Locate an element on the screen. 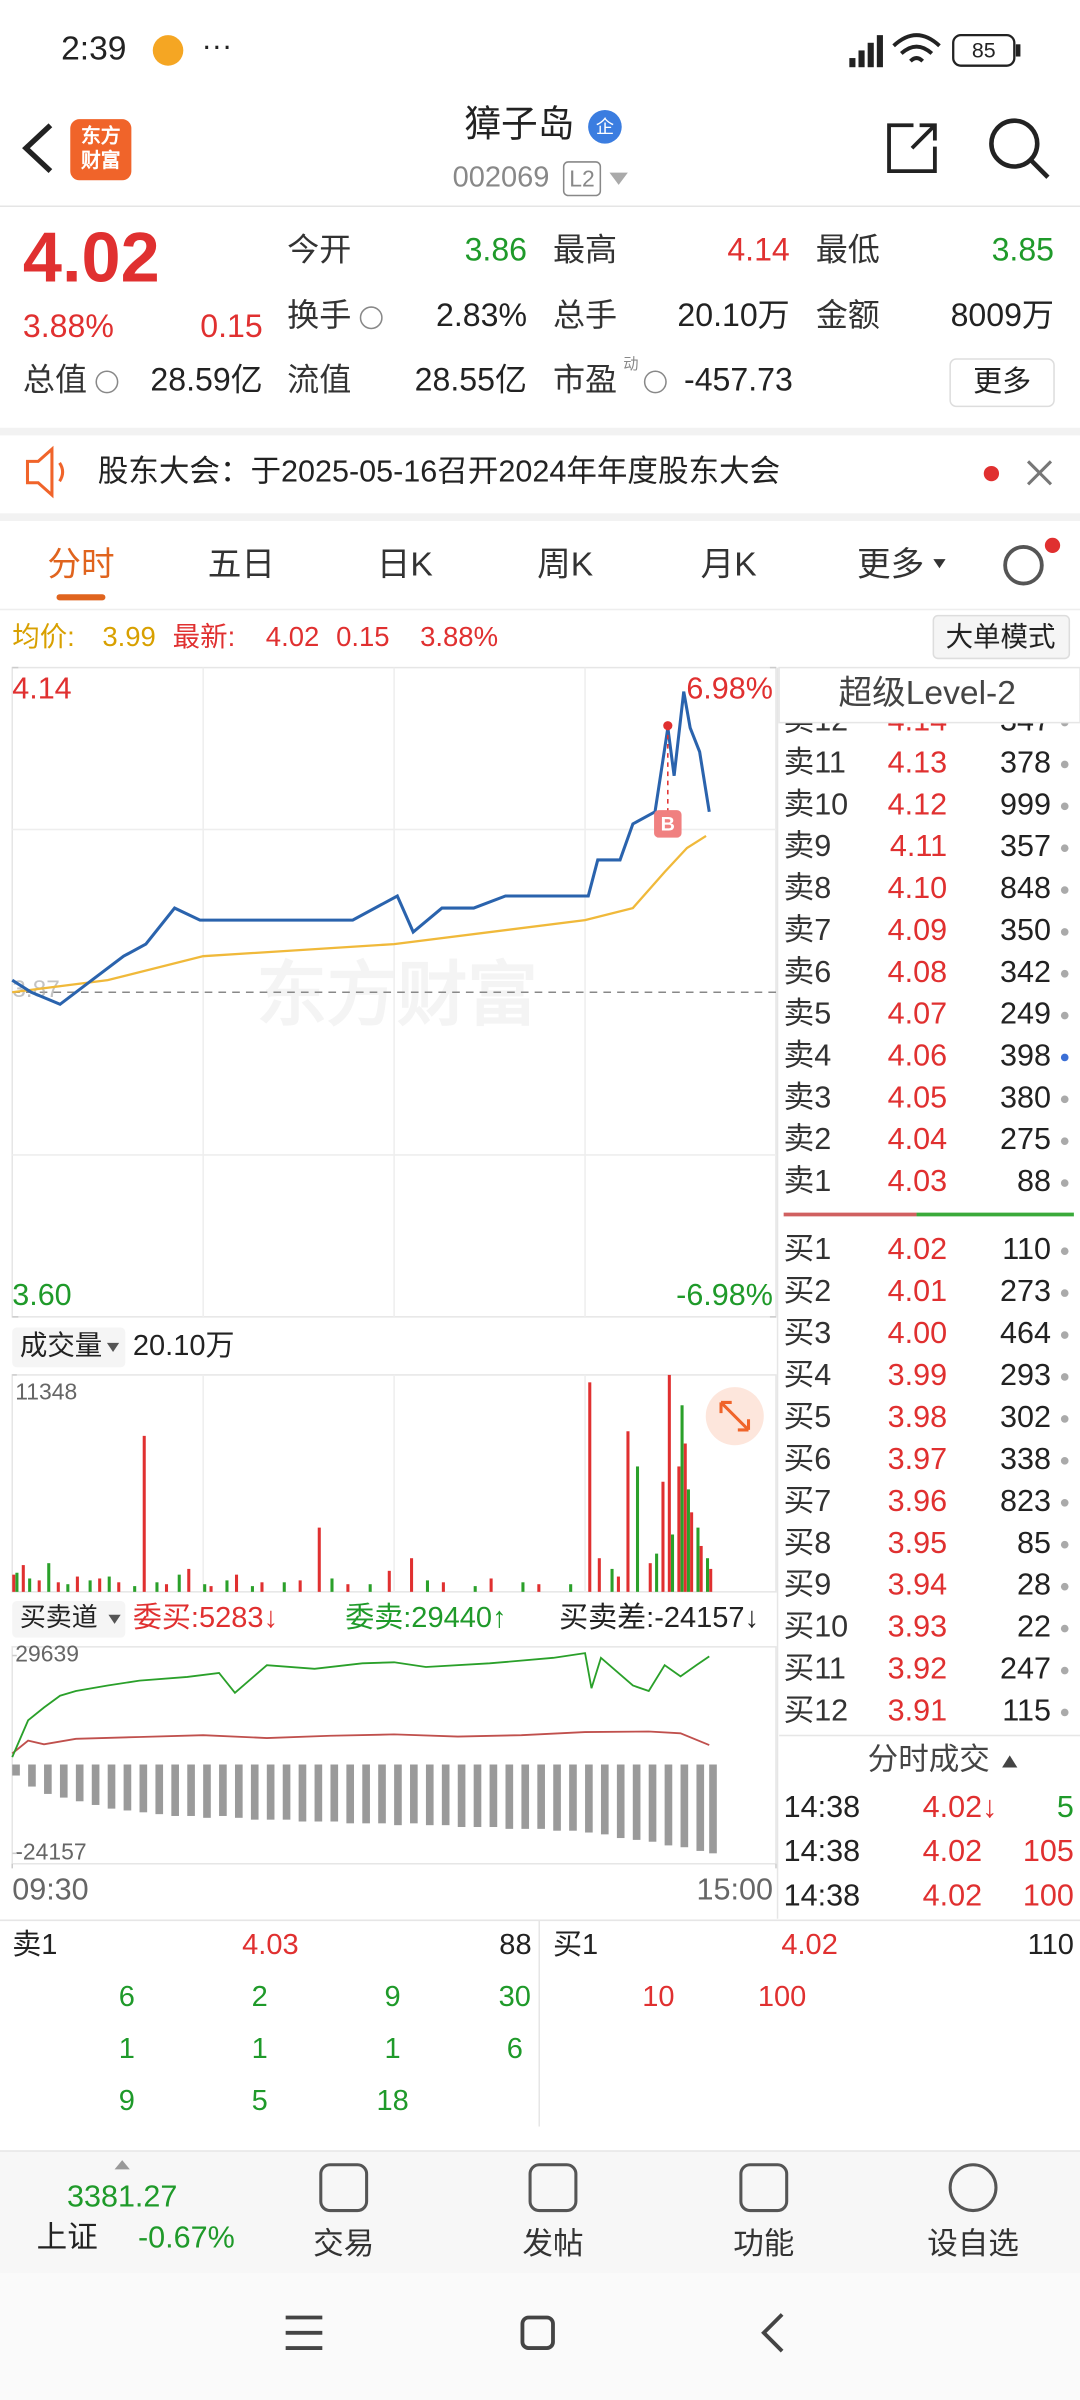 The image size is (1080, 2400). ask-price: 4.03 is located at coordinates (917, 1181).